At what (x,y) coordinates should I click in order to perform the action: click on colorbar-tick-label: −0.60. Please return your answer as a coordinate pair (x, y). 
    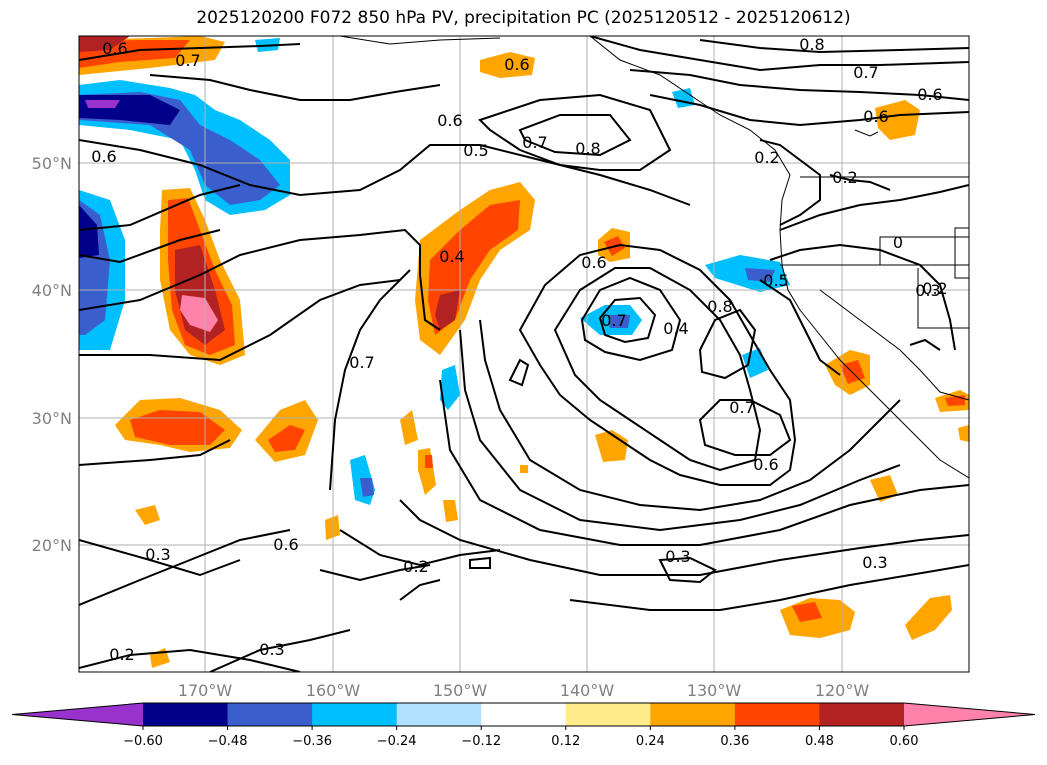
    Looking at the image, I should click on (143, 741).